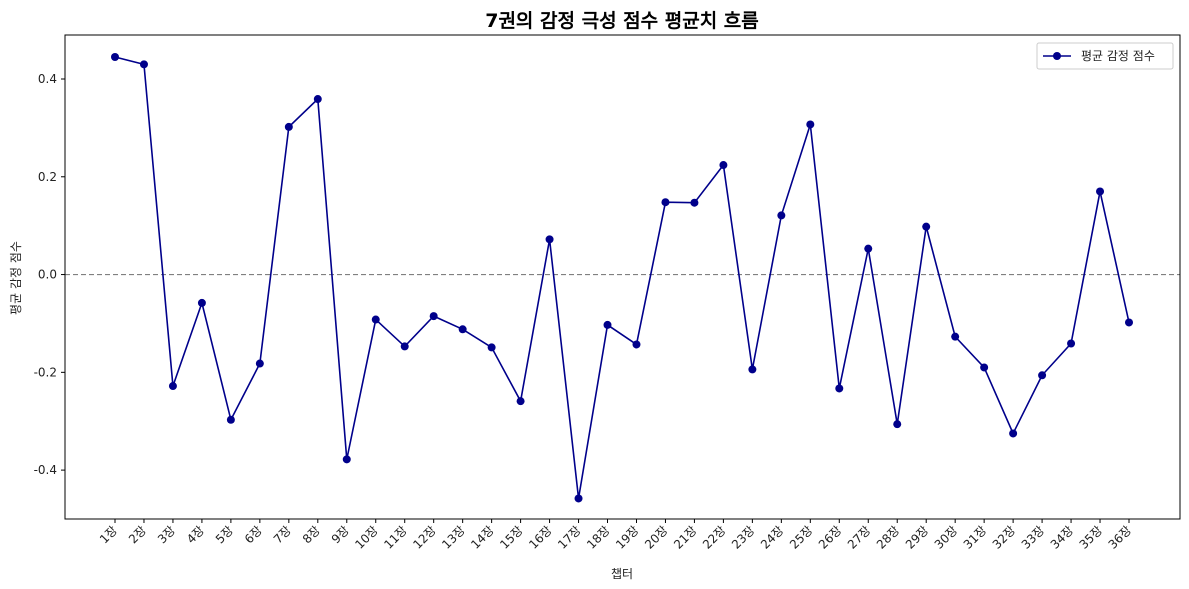 The image size is (1189, 589). What do you see at coordinates (598, 537) in the screenshot?
I see `x-tick-label: 18장` at bounding box center [598, 537].